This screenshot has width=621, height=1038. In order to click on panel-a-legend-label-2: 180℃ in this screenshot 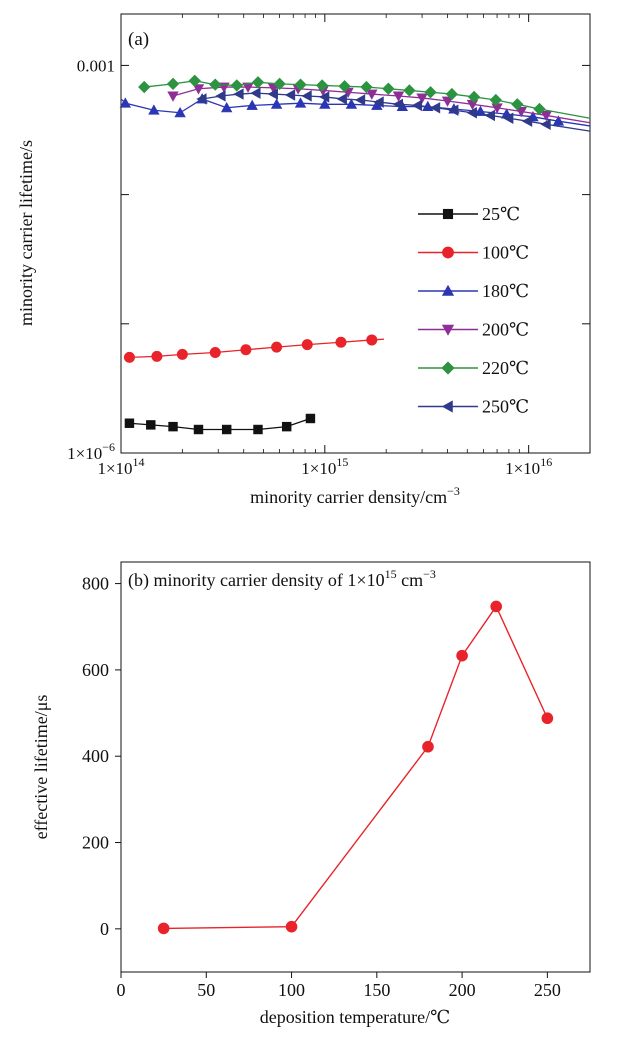, I will do `click(505, 291)`.